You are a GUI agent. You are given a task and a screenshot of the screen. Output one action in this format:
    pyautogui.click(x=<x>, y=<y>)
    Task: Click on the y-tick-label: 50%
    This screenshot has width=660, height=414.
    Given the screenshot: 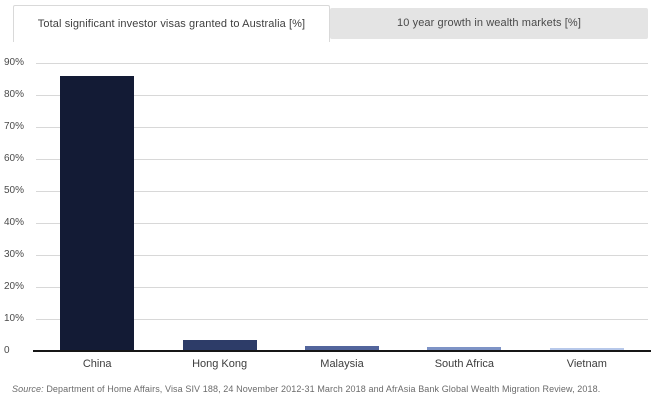 What is the action you would take?
    pyautogui.click(x=14, y=190)
    